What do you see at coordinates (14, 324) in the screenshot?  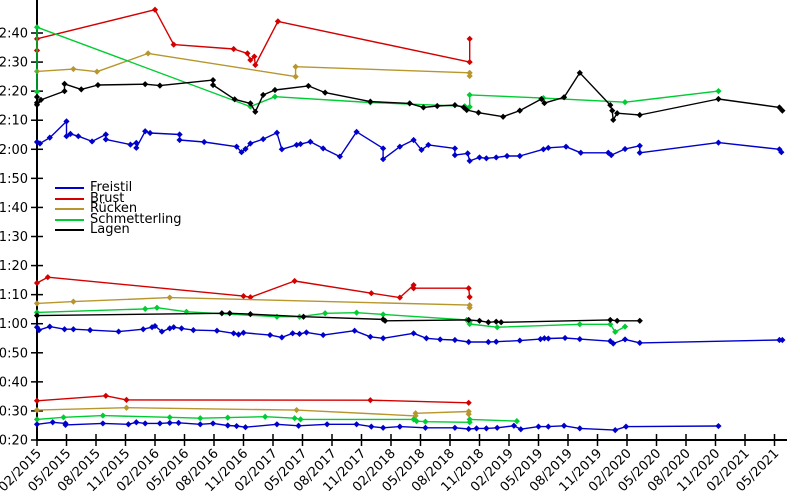 I see `y-tick-label: 1:00` at bounding box center [14, 324].